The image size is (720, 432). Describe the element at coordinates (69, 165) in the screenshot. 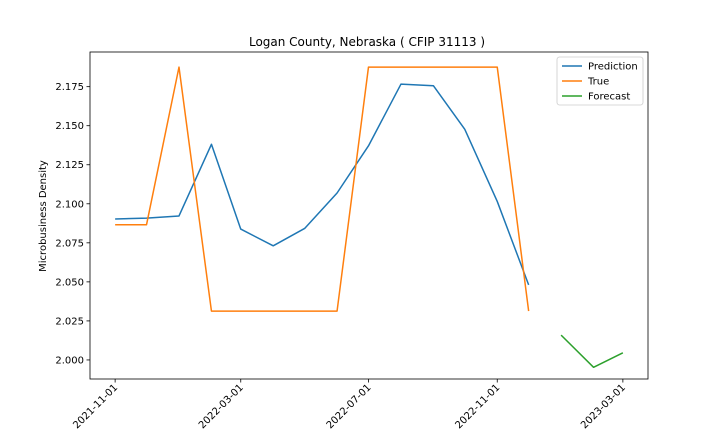

I see `y-tick-label: 2.125` at that location.